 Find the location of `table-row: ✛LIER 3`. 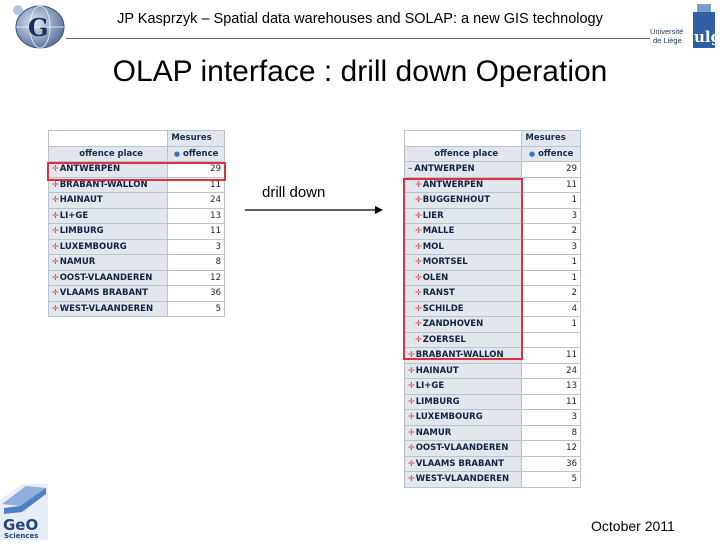

table-row: ✛LIER 3 is located at coordinates (492, 215).